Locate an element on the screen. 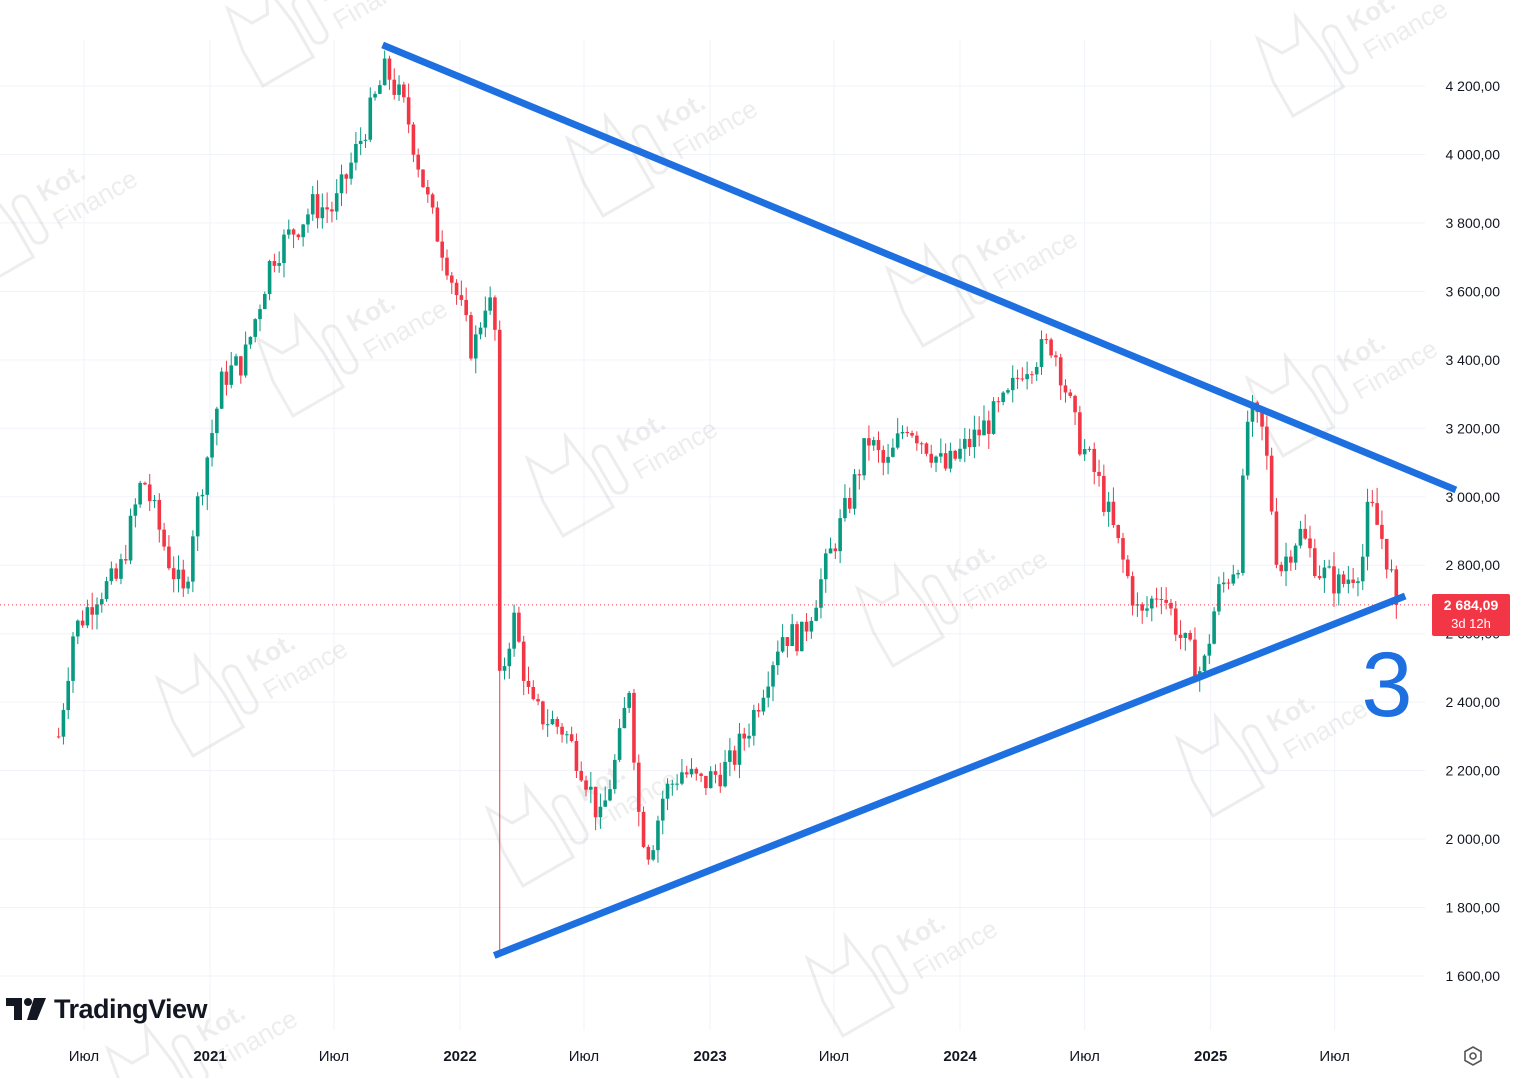 Image resolution: width=1515 pixels, height=1083 pixels. svg-text: Finance is located at coordinates (374, 18).